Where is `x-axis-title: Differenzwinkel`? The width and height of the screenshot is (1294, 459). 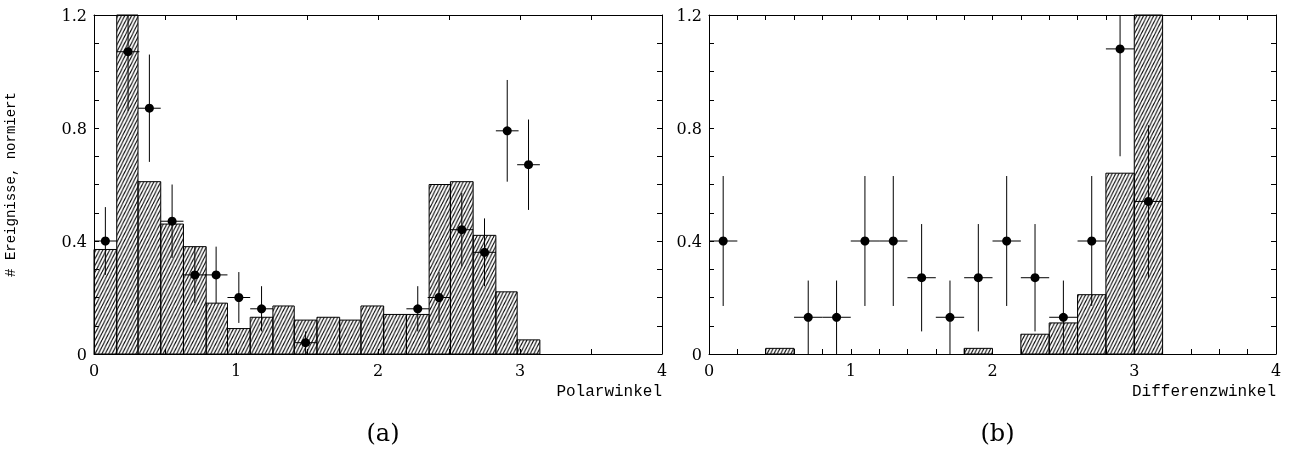 x-axis-title: Differenzwinkel is located at coordinates (1203, 392).